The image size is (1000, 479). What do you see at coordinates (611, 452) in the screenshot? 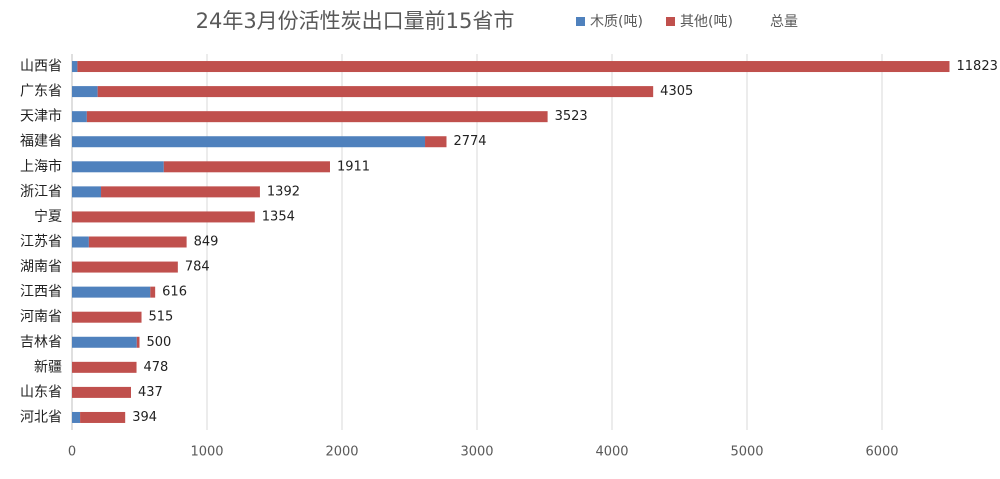
I see `x-tick-label: 4000` at bounding box center [611, 452].